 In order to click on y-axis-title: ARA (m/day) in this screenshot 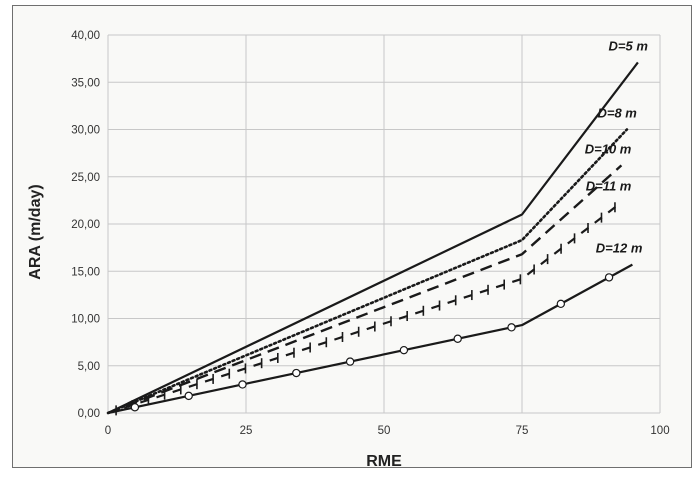, I will do `click(35, 231)`.